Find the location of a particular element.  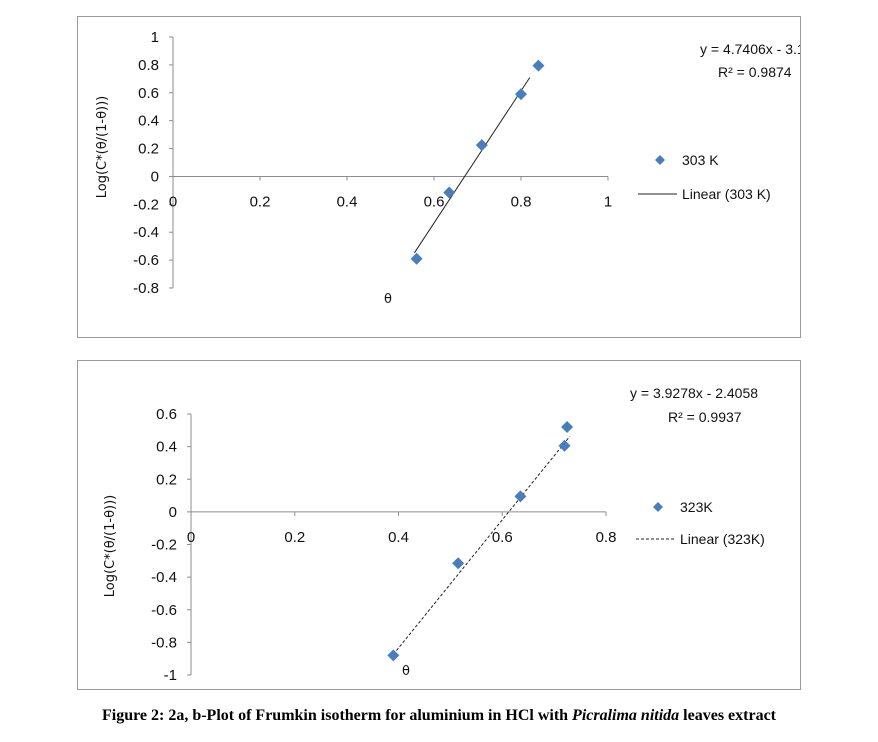

y-tick-label: 0.8 is located at coordinates (148, 65).